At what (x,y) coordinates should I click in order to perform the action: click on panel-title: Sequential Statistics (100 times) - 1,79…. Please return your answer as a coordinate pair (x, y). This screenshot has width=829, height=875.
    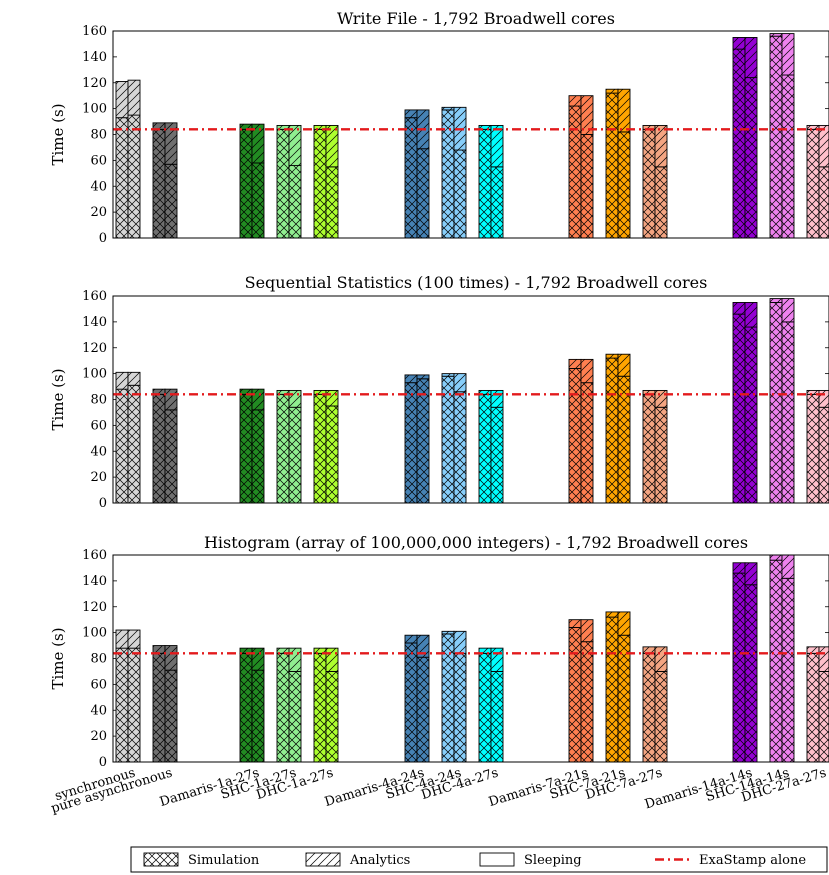
    Looking at the image, I should click on (476, 282).